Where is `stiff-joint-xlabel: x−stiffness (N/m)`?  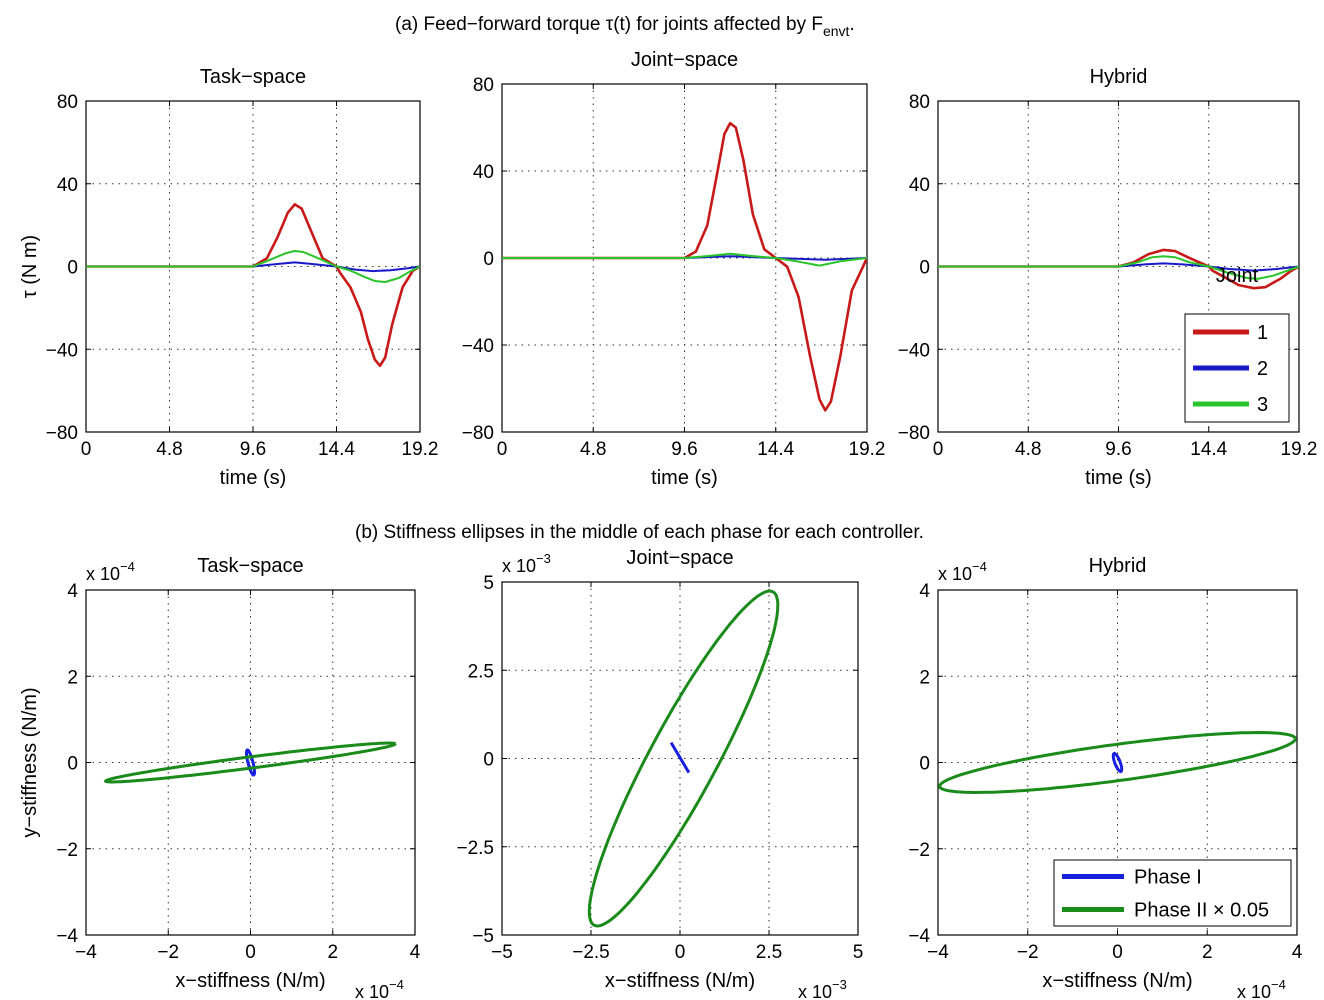
stiff-joint-xlabel: x−stiffness (N/m) is located at coordinates (680, 981).